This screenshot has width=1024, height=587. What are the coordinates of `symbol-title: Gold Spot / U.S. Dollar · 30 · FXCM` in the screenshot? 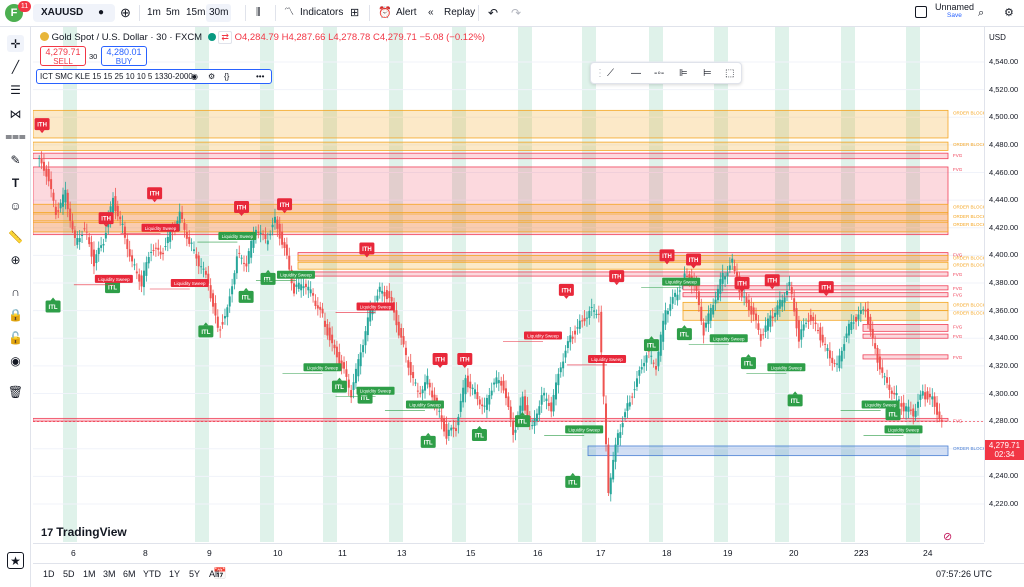 It's located at (127, 37).